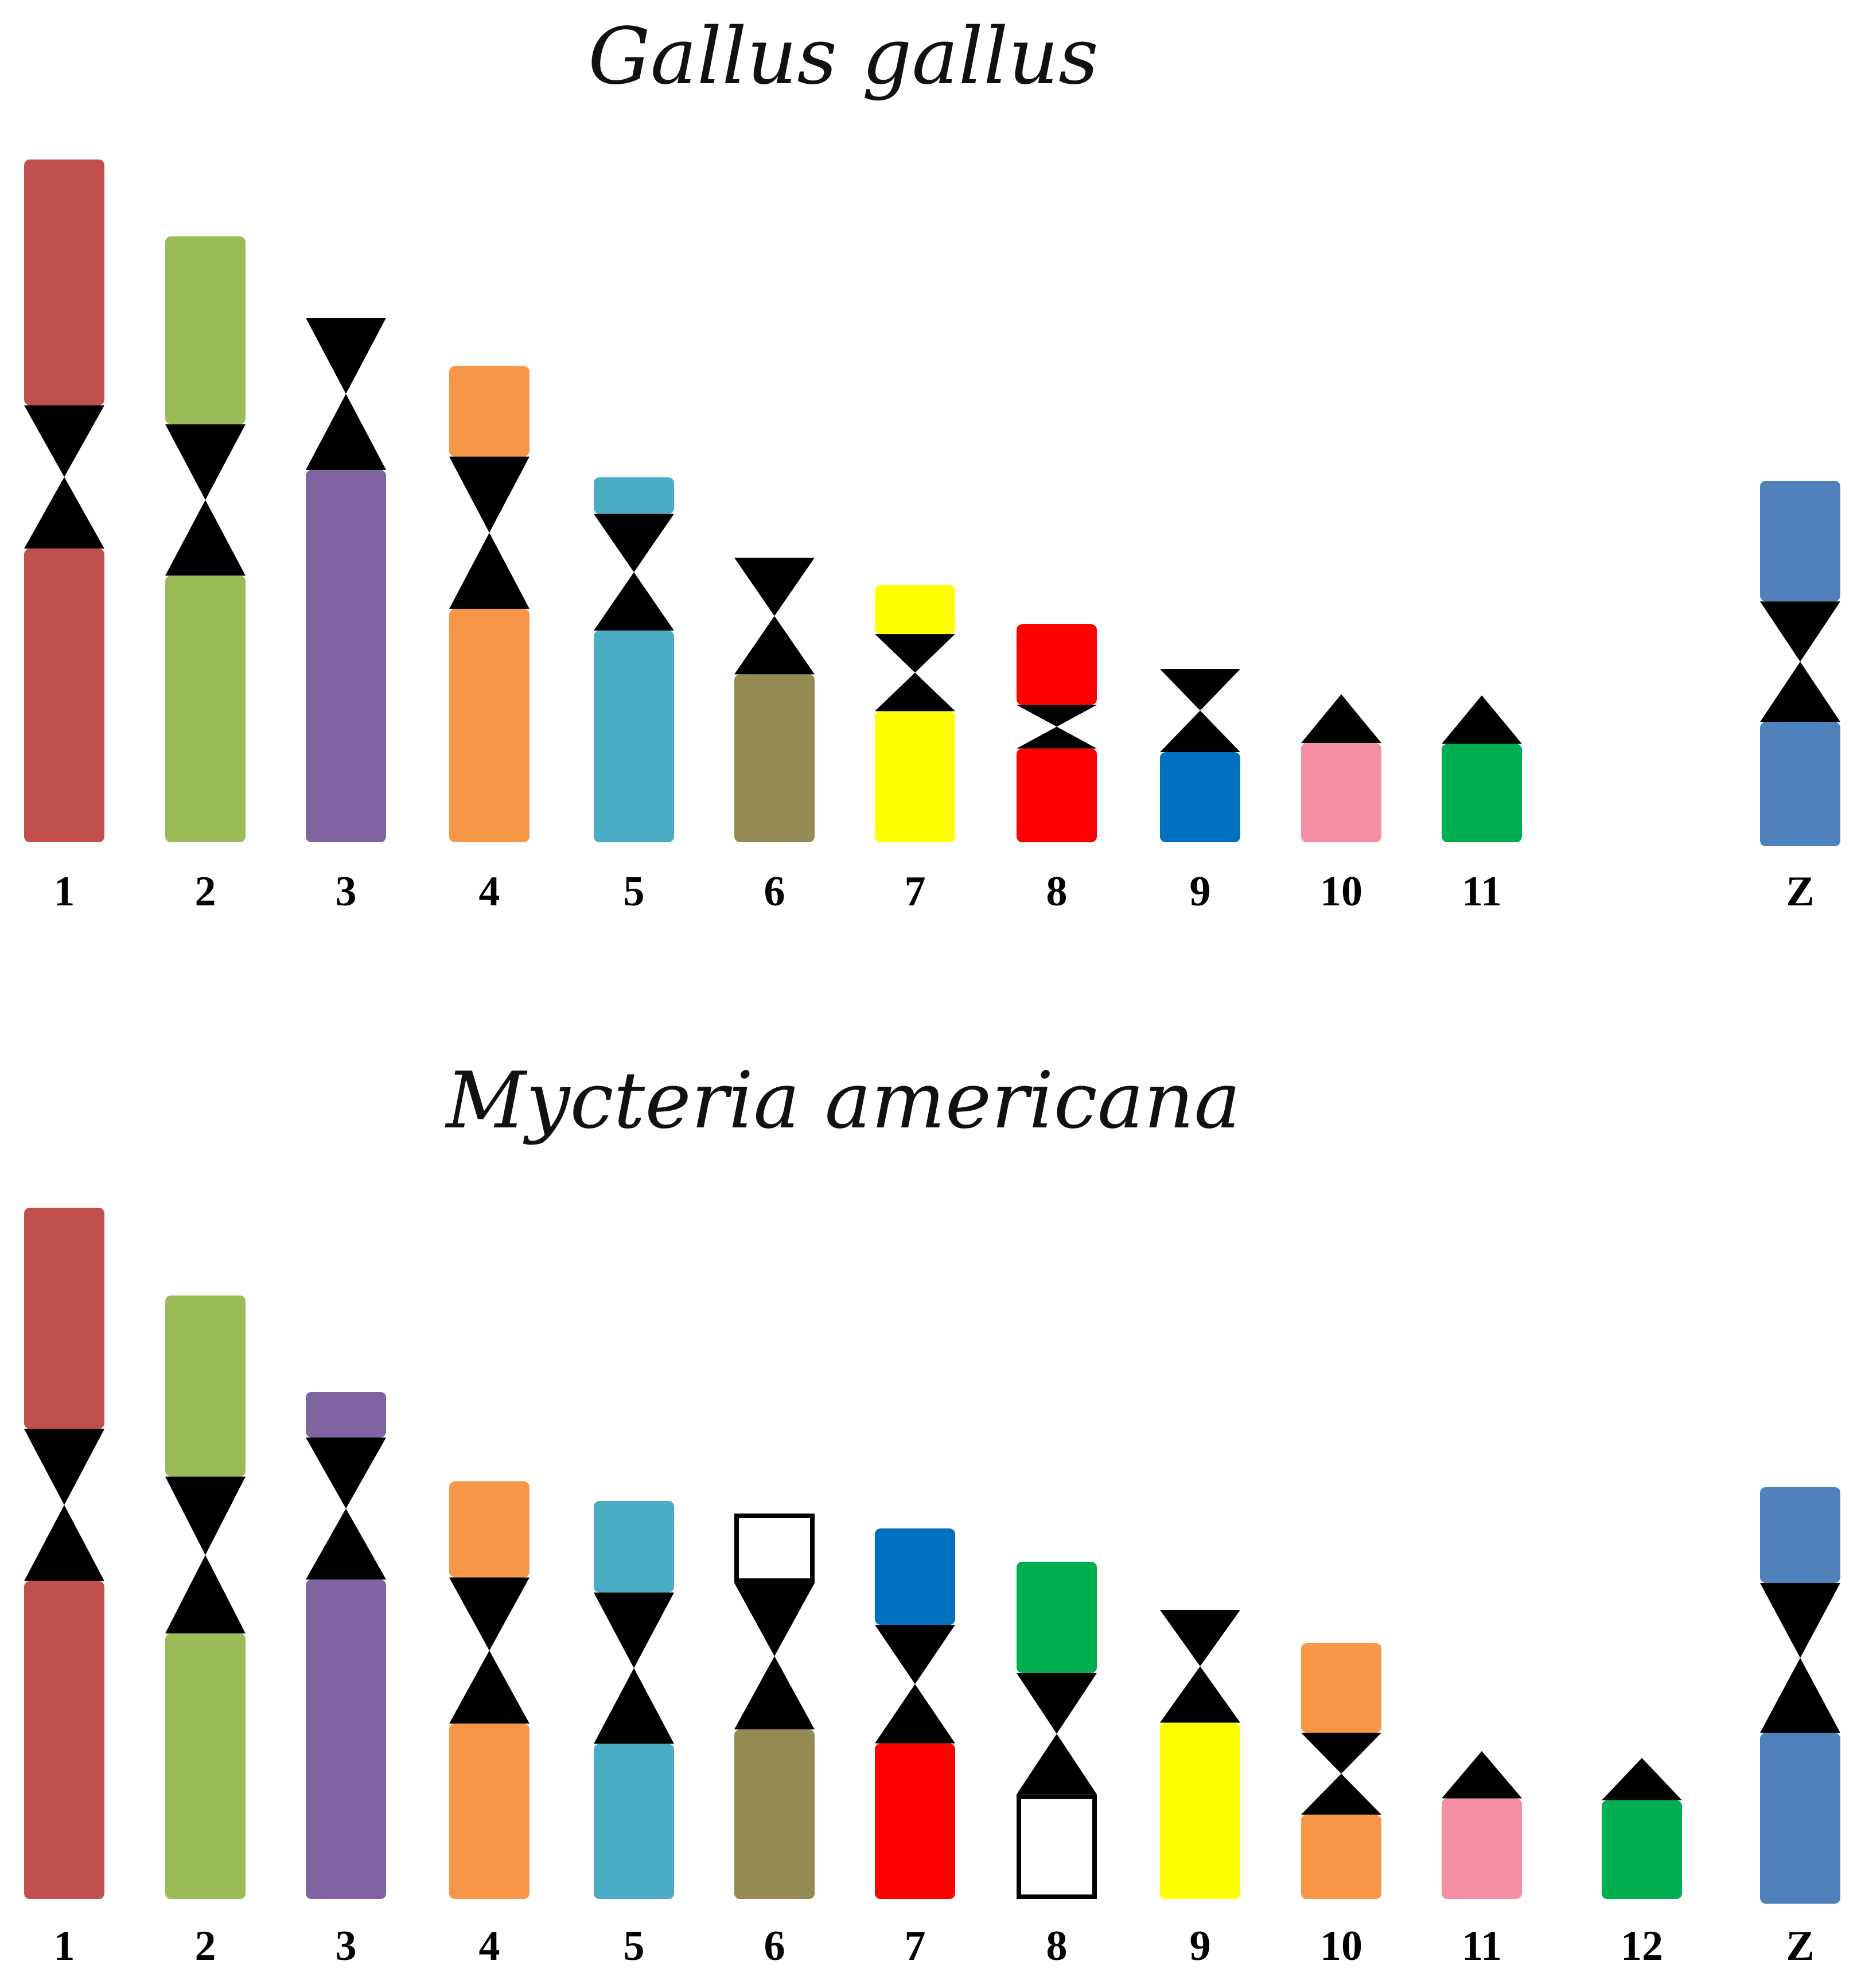 This screenshot has width=1861, height=1988. I want to click on panel-title-mycteria: Mycteria americana, so click(843, 1101).